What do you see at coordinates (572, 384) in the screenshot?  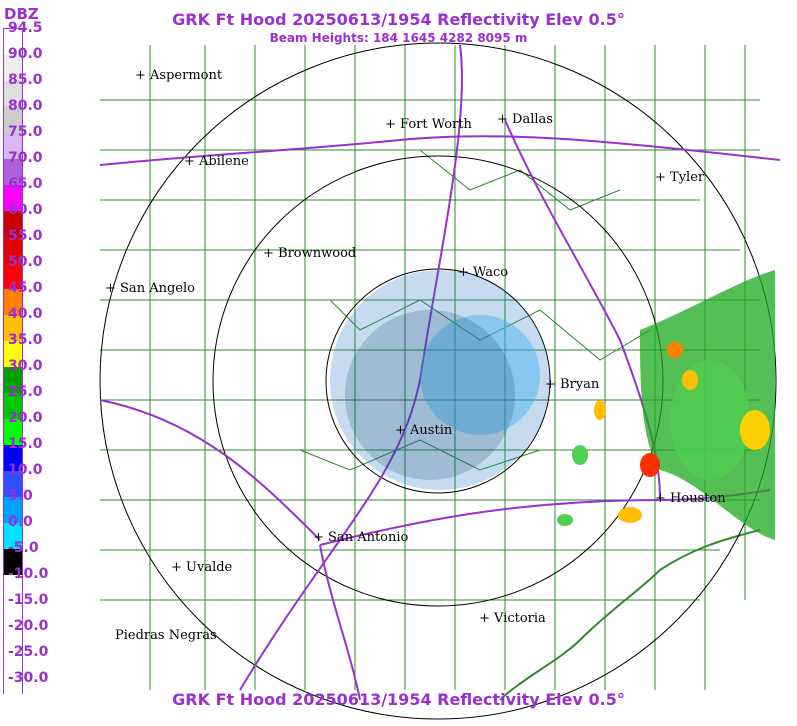 I see `city-bryan: + Bryan` at bounding box center [572, 384].